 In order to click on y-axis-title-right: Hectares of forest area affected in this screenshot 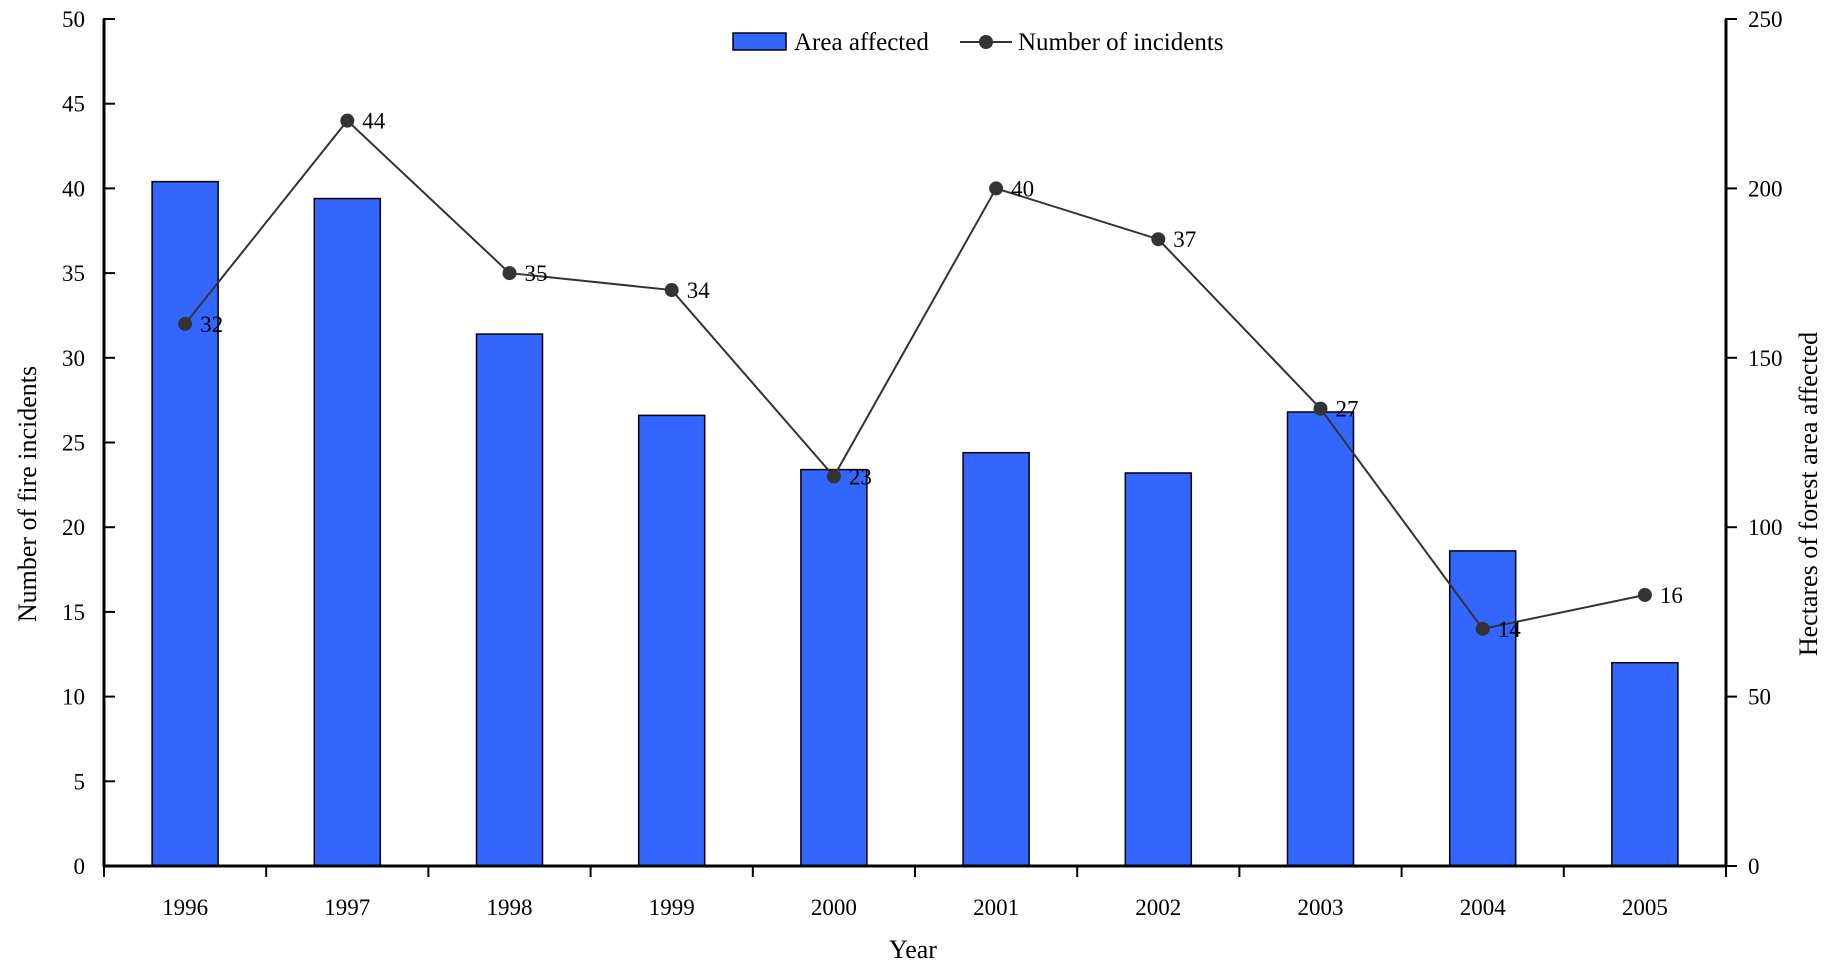, I will do `click(1808, 494)`.